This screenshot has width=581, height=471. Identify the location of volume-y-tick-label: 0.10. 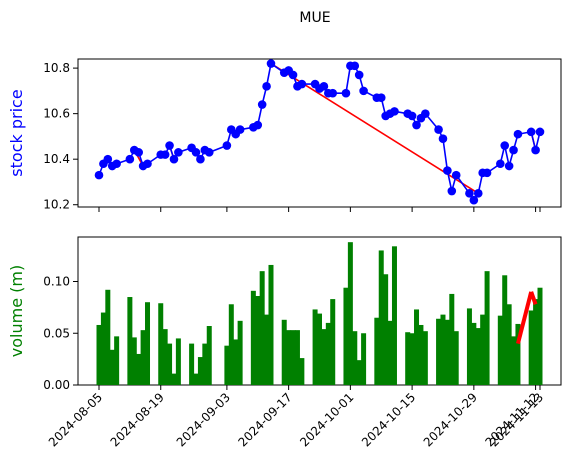
(56, 282).